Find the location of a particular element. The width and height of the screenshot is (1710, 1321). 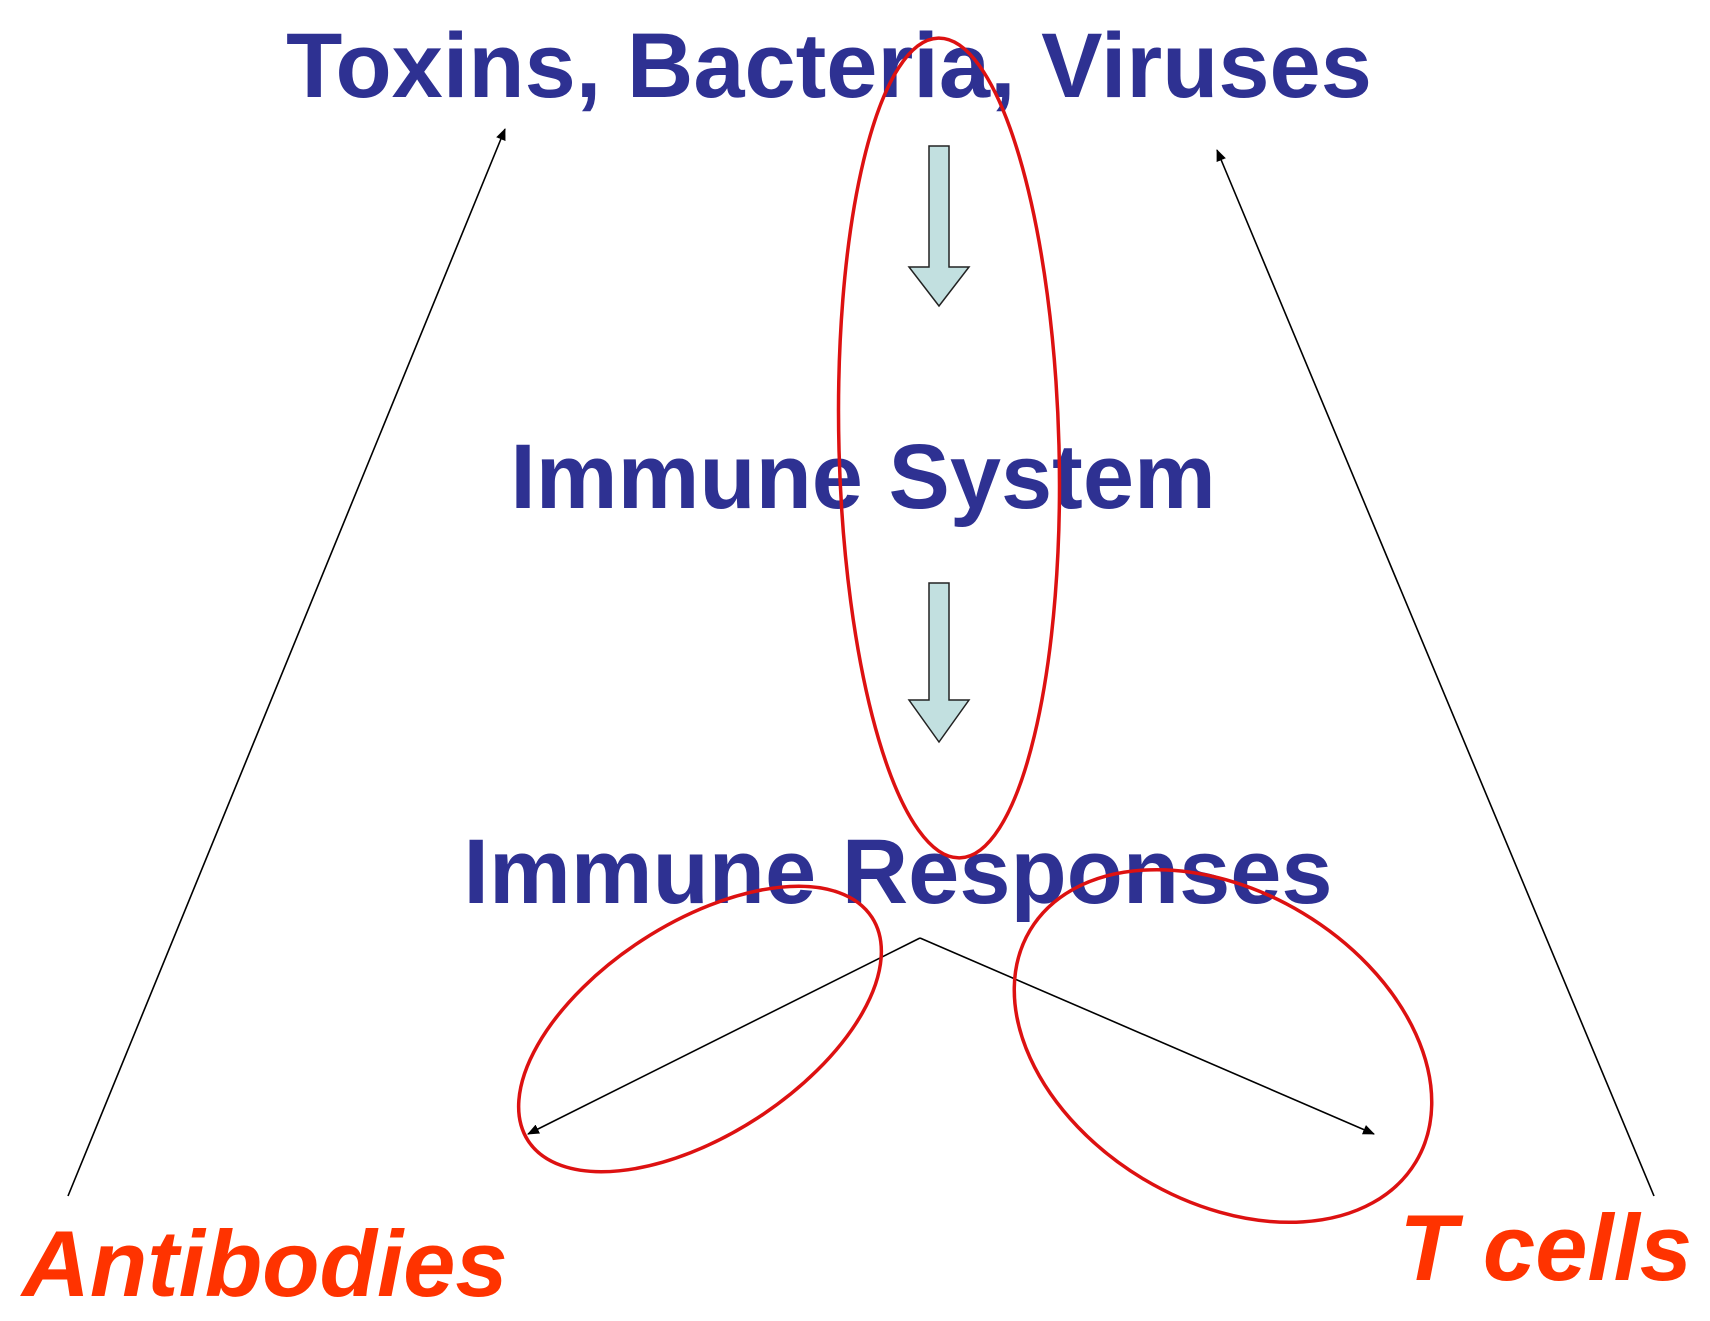

branch-left-arrow is located at coordinates (724, 1036).